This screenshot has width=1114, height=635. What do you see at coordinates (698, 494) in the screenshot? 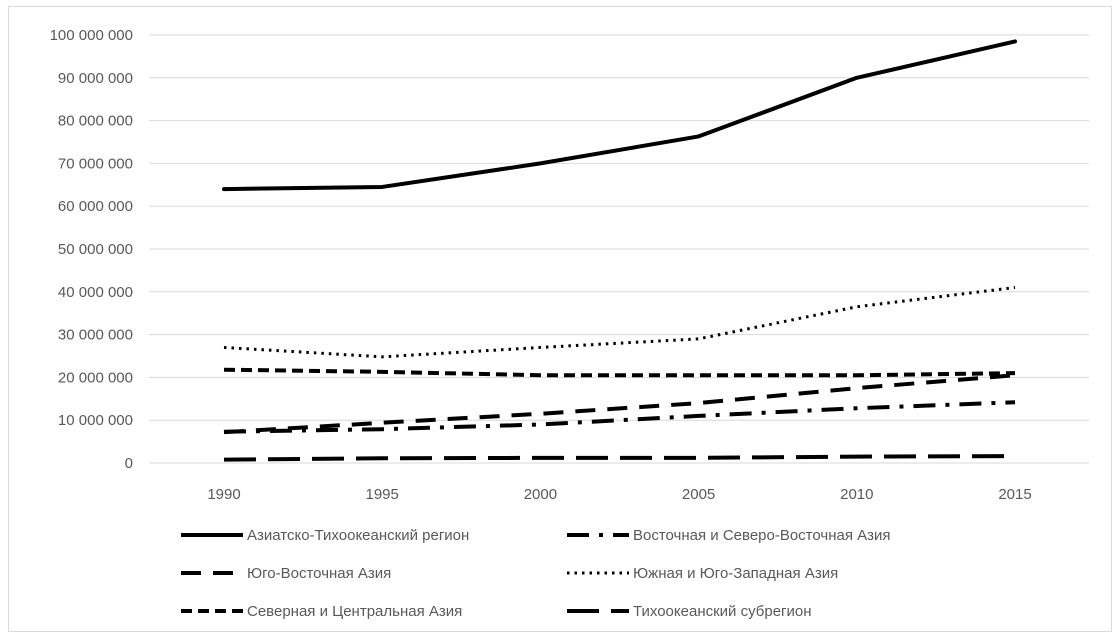
I see `x-tick-label: 2005` at bounding box center [698, 494].